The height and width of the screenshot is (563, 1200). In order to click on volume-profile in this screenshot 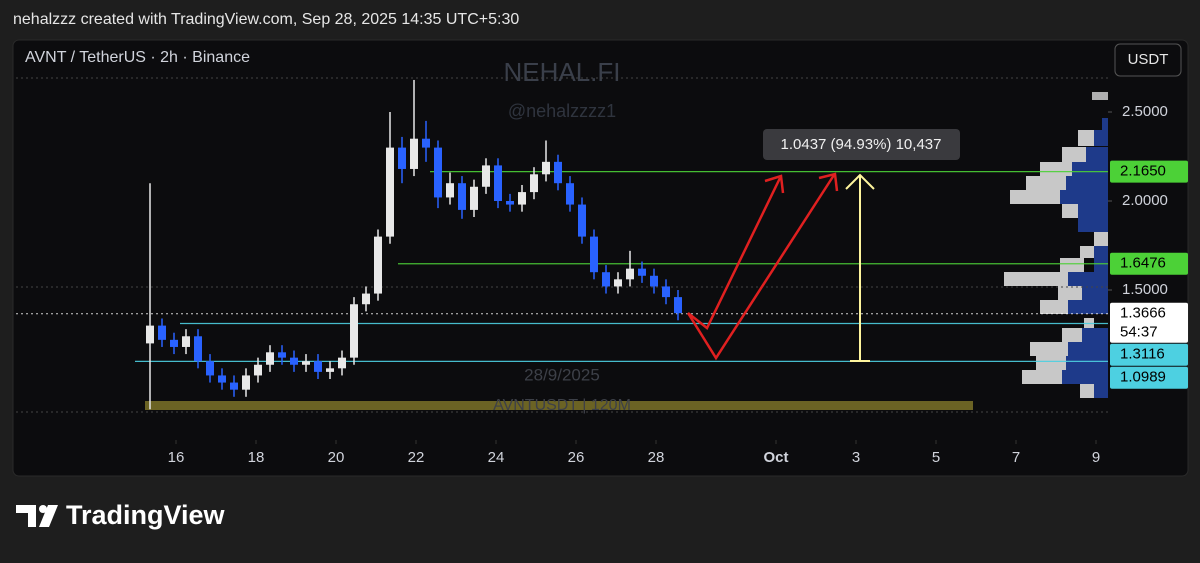, I will do `click(1056, 245)`.